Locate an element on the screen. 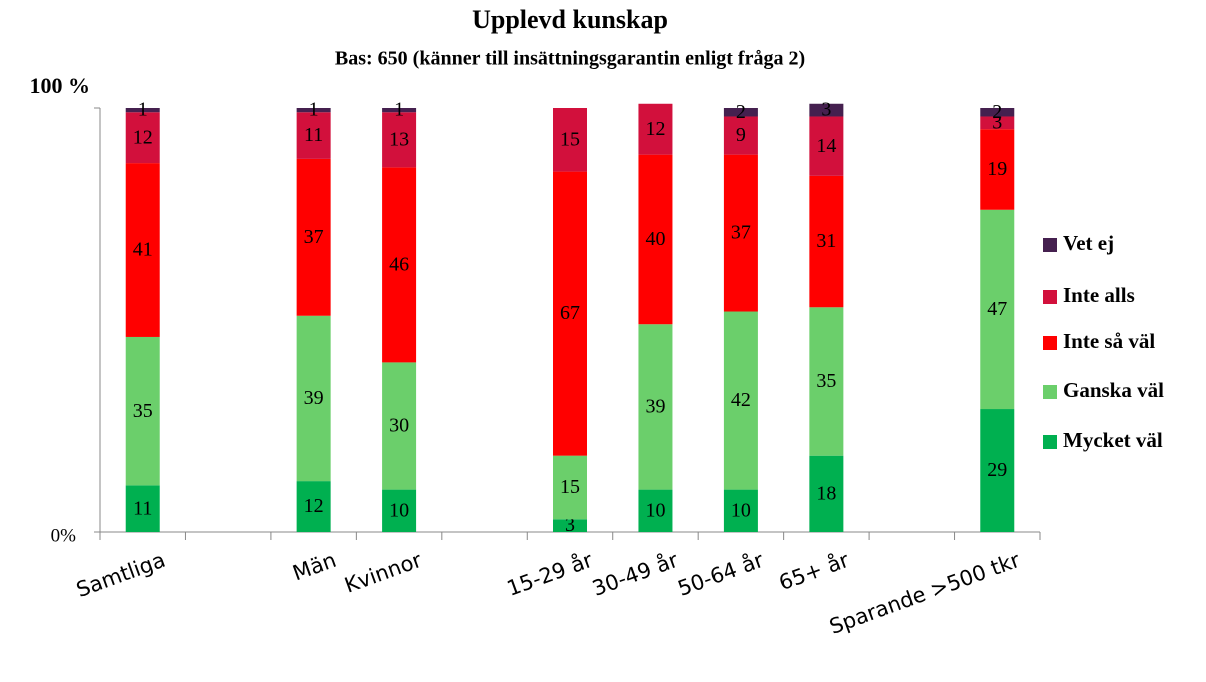 This screenshot has height=682, width=1206. data-label: 42 is located at coordinates (741, 400).